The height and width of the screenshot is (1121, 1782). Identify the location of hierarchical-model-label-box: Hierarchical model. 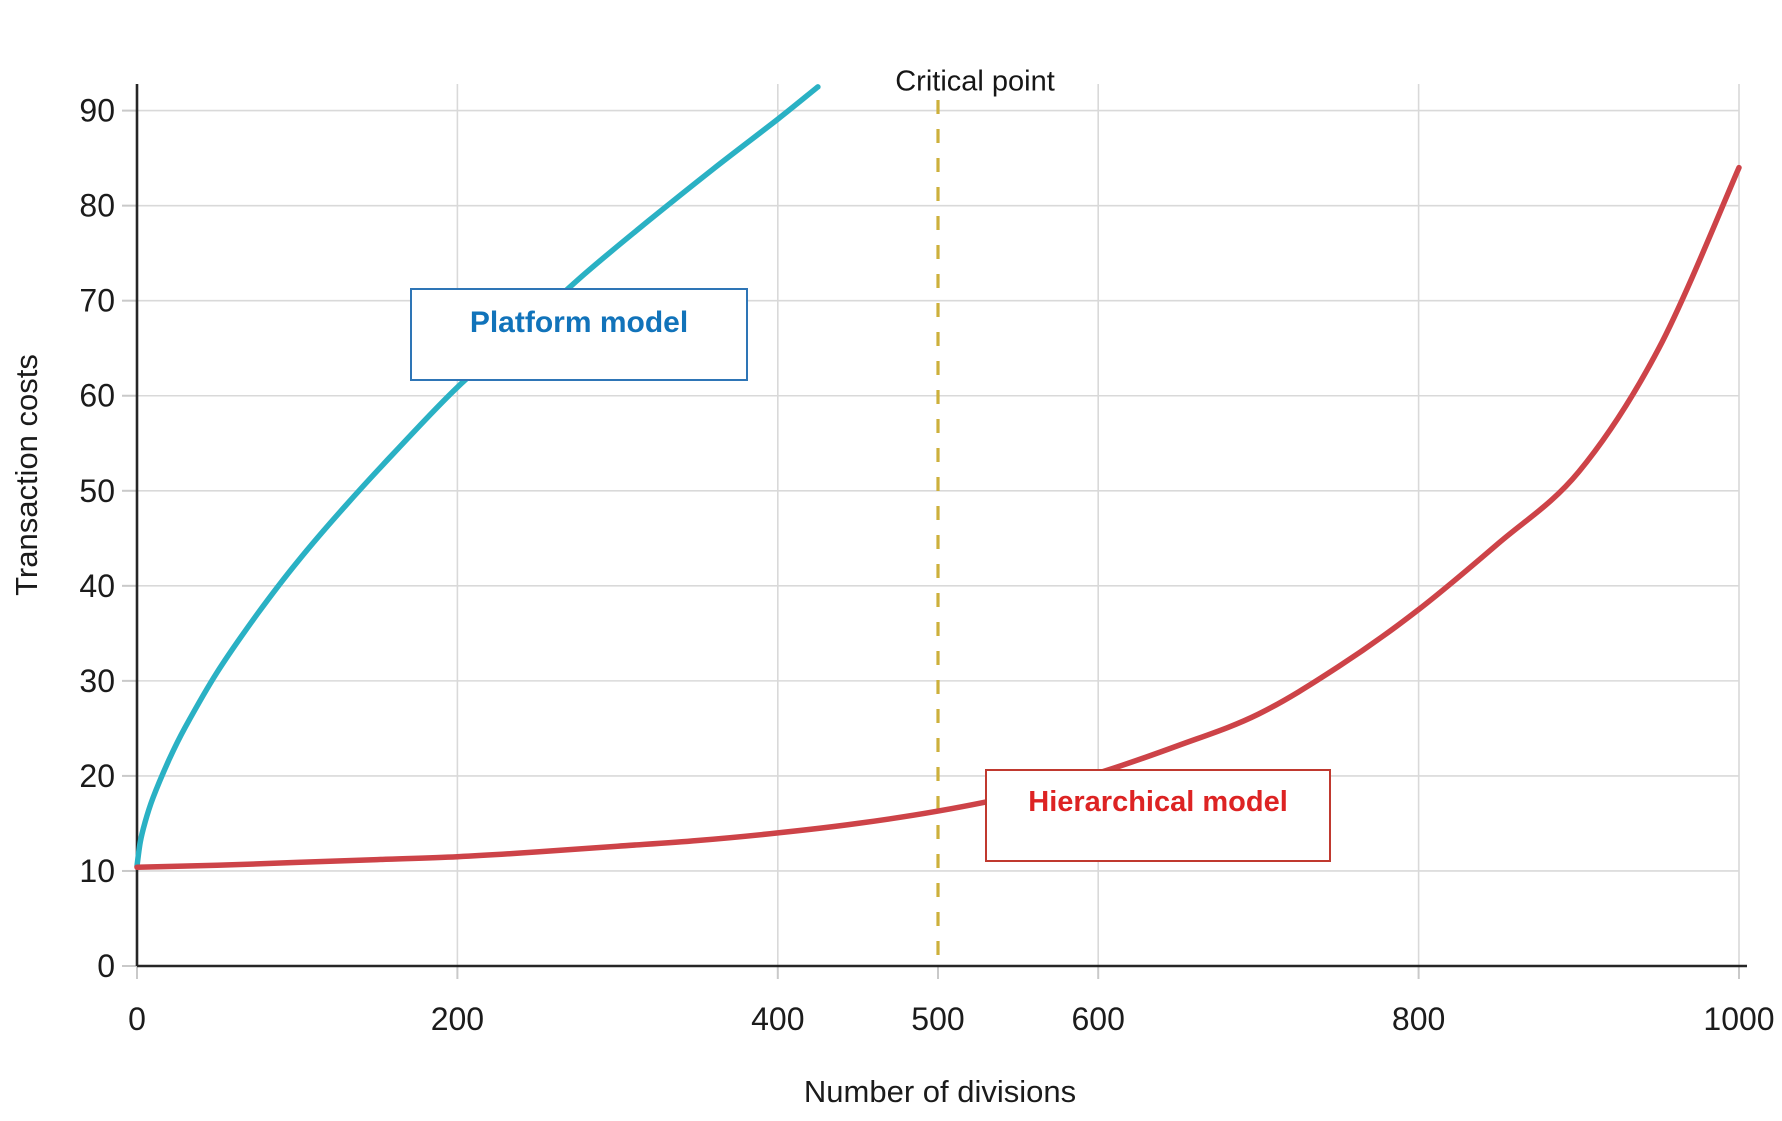
(1158, 815).